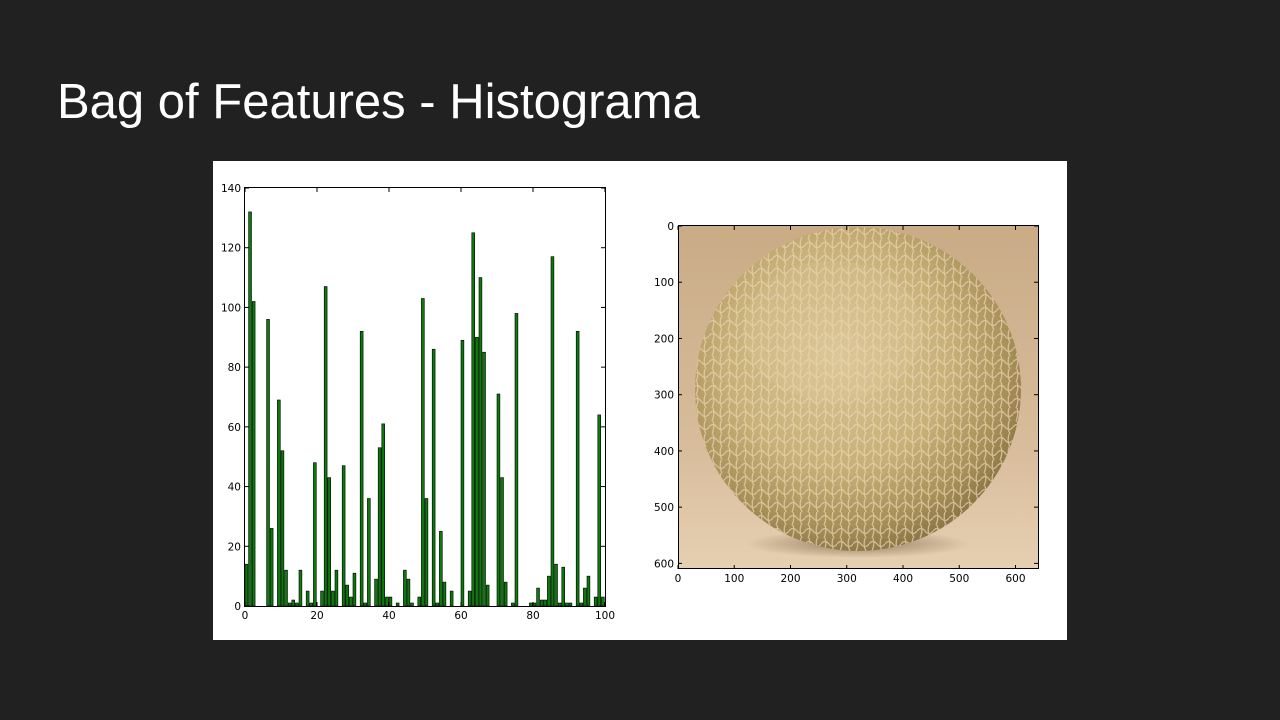 The width and height of the screenshot is (1280, 720). Describe the element at coordinates (903, 579) in the screenshot. I see `x-tick-label: 400` at that location.